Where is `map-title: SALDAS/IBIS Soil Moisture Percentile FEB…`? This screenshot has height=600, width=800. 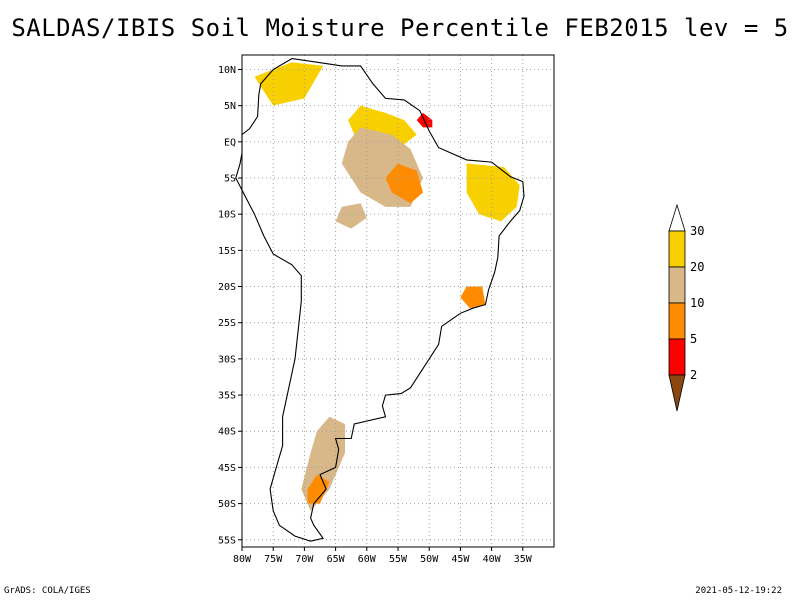
map-title: SALDAS/IBIS Soil Moisture Percentile FEB… is located at coordinates (400, 28).